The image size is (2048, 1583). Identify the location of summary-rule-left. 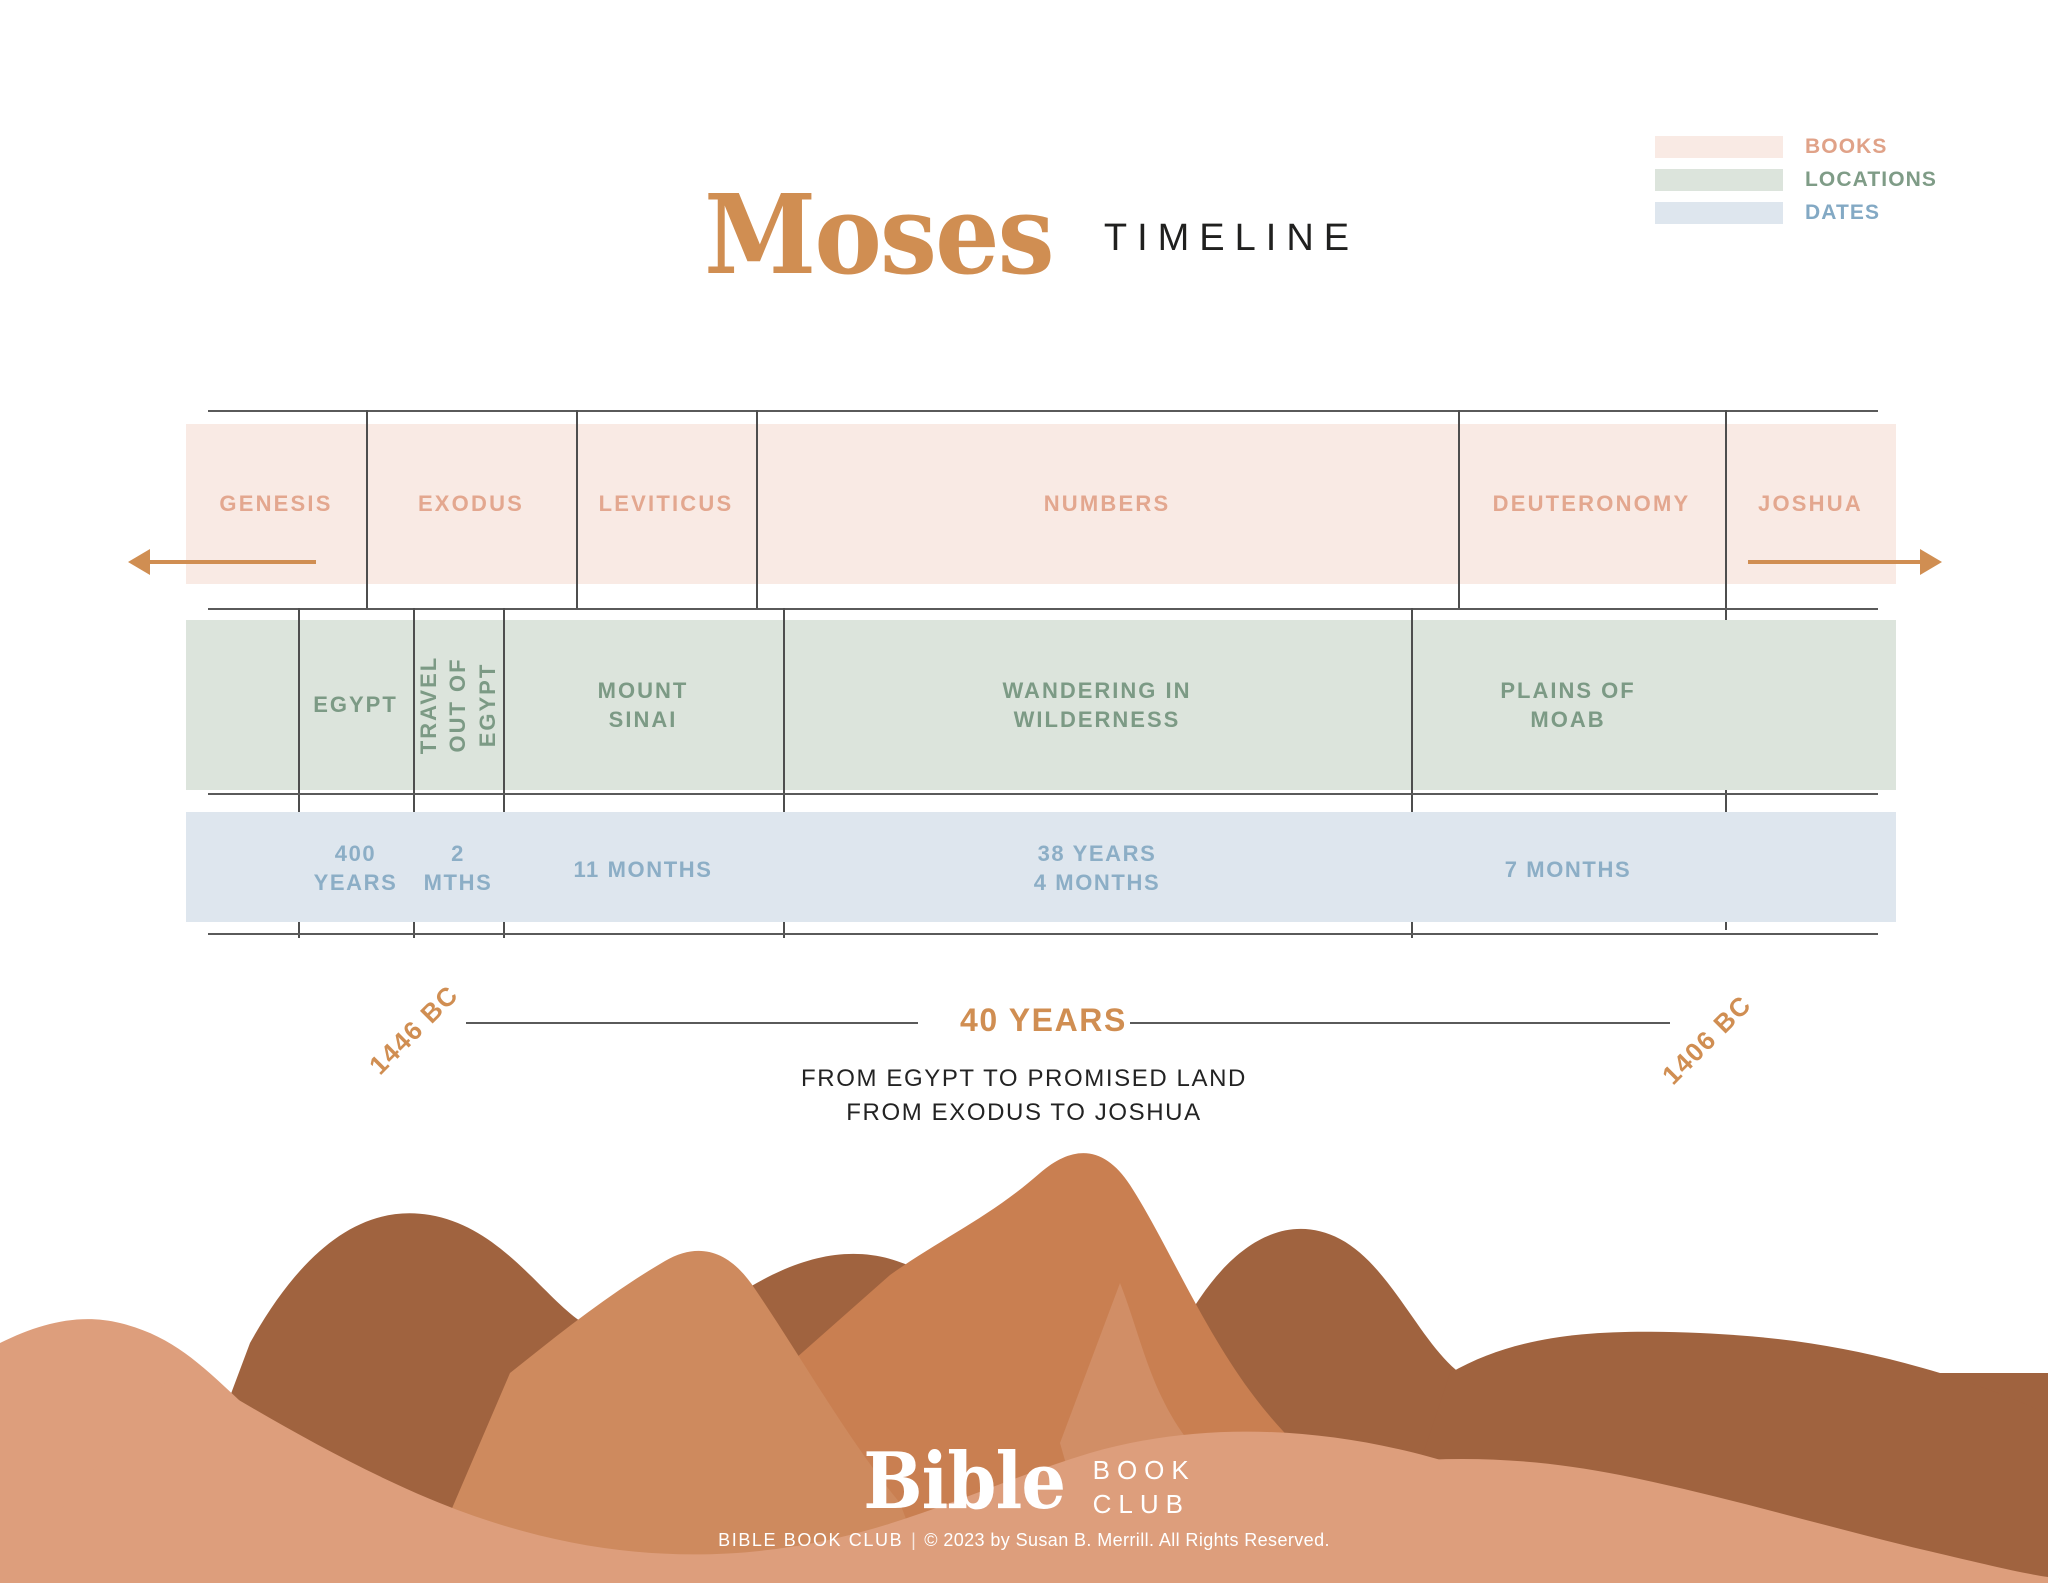
(692, 1023).